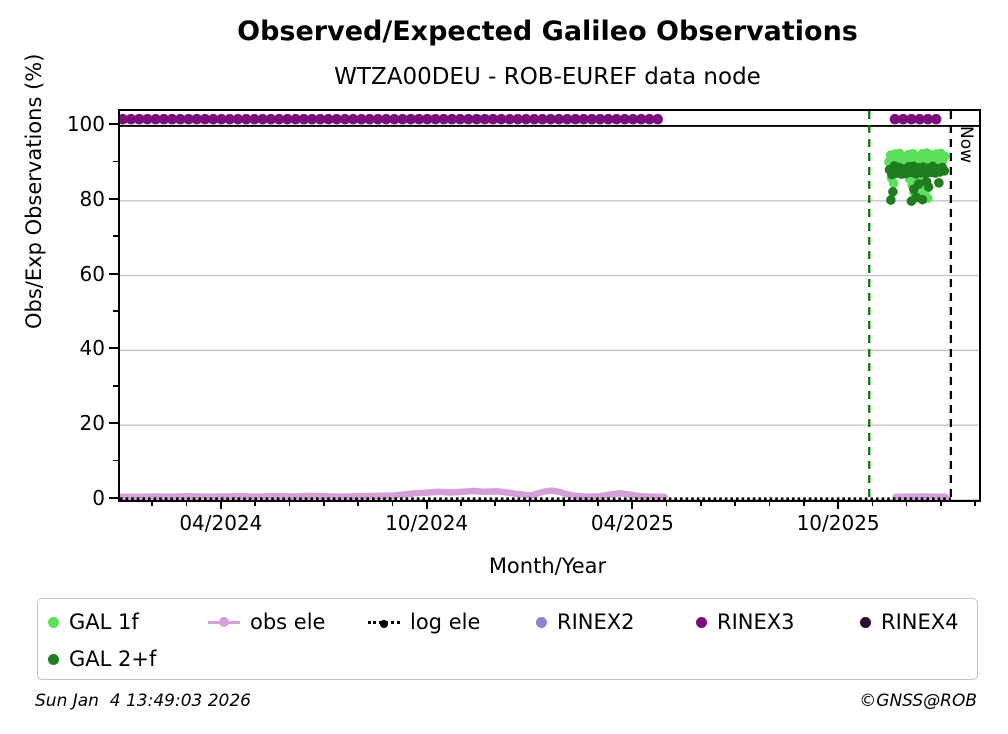 Image resolution: width=1008 pixels, height=734 pixels. I want to click on gal-1f-marker-icon, so click(53, 622).